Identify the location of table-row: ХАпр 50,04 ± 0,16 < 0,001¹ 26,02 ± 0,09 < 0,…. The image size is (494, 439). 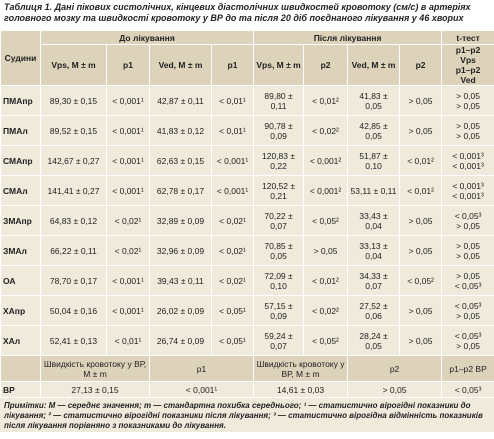
(247, 310).